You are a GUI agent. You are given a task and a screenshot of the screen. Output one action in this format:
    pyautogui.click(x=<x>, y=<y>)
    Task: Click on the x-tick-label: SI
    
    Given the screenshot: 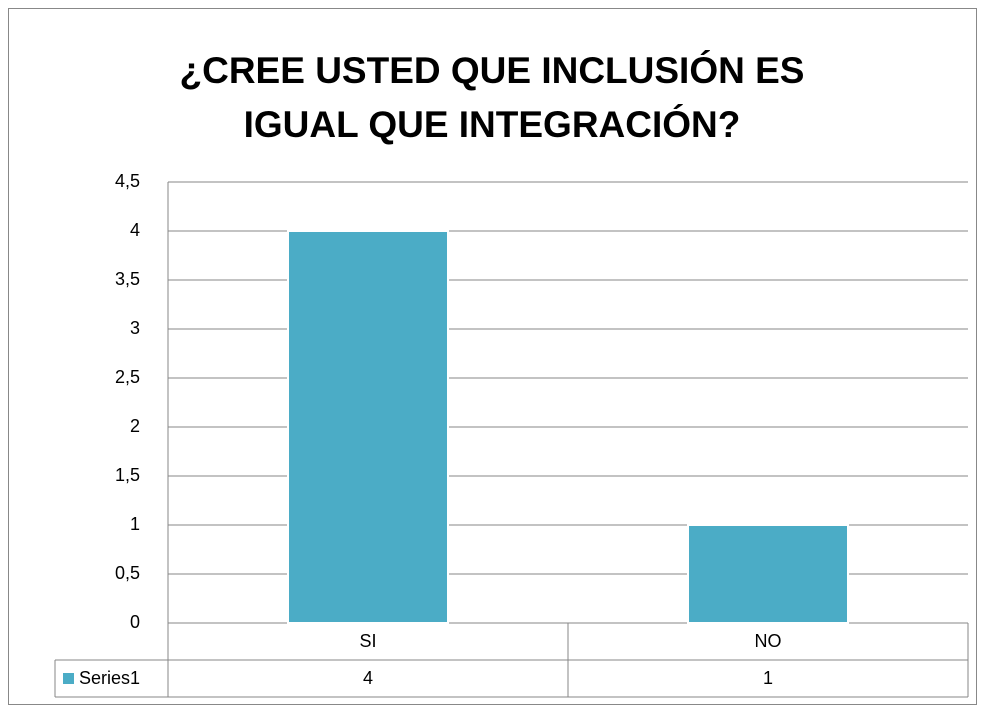 What is the action you would take?
    pyautogui.click(x=367, y=641)
    